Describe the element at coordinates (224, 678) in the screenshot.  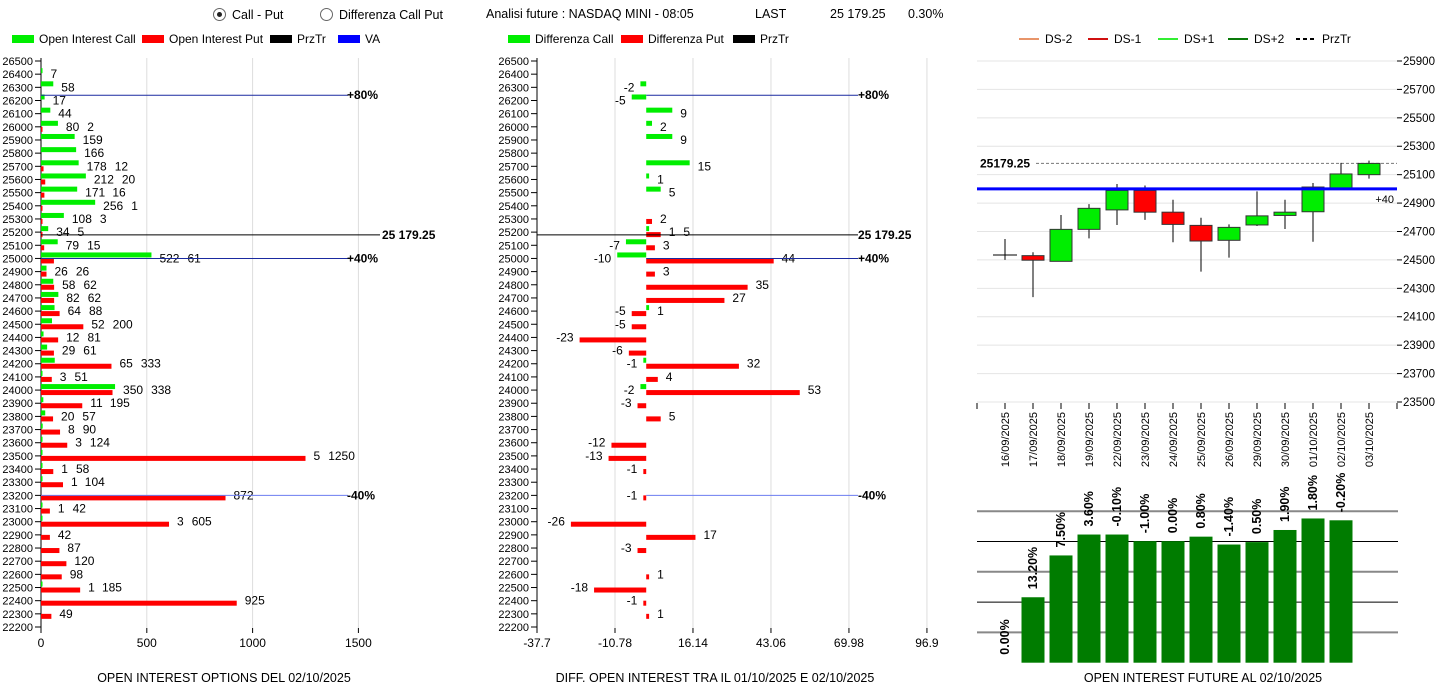
I see `chart-title: OPEN INTEREST OPTIONS DEL 02/10/2025` at that location.